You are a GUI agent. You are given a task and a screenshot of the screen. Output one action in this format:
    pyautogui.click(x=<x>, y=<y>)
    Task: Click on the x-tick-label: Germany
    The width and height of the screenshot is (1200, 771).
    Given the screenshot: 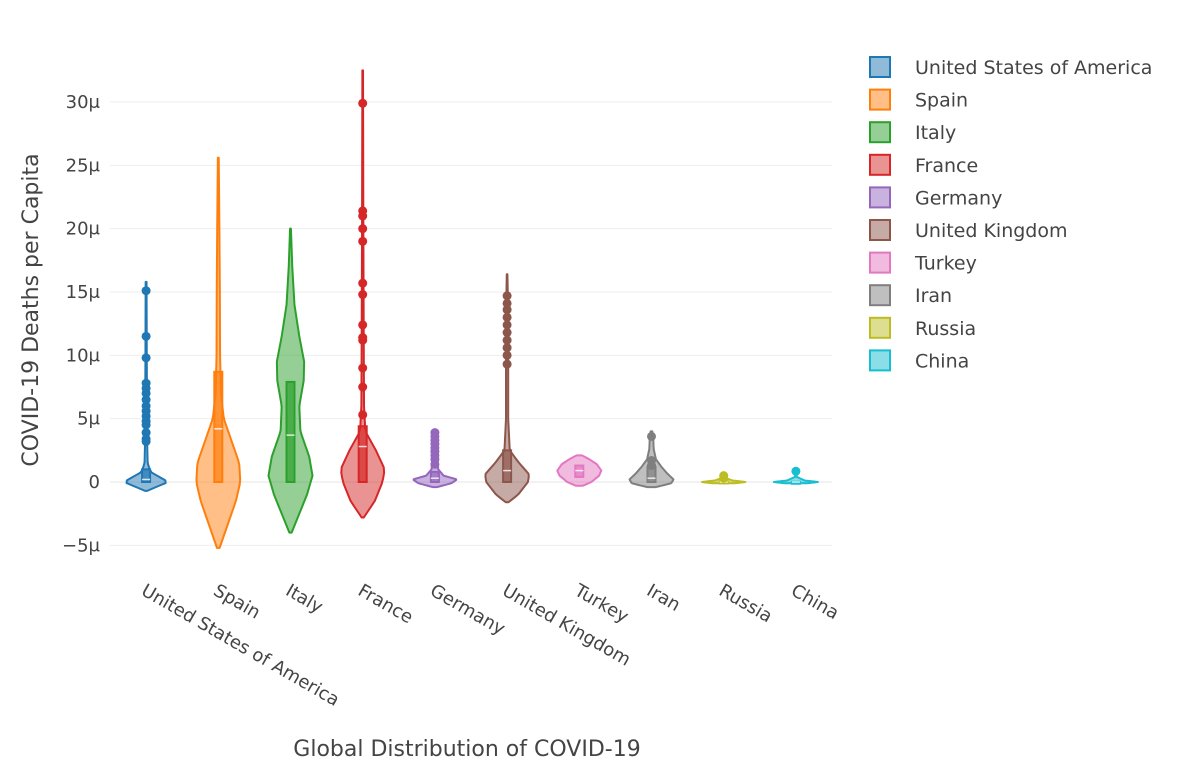 What is the action you would take?
    pyautogui.click(x=467, y=610)
    